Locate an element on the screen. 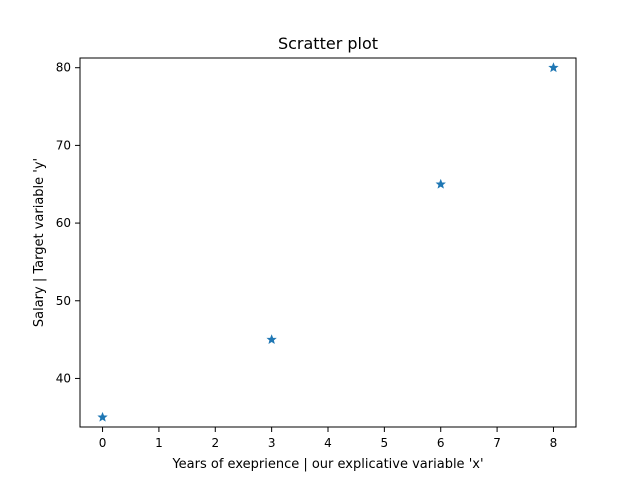 The image size is (640, 480). chart-title: Scratter plot is located at coordinates (328, 43).